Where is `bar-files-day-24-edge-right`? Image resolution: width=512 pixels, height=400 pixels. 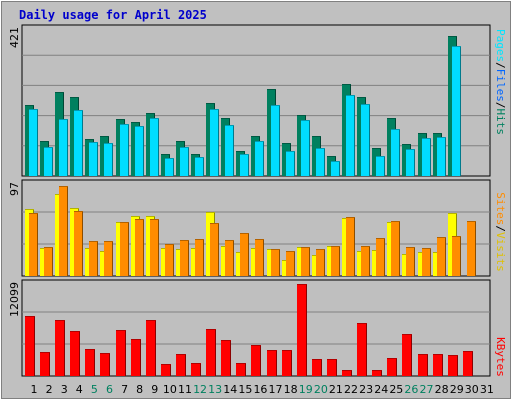
bar-files-day-24-edge-right is located at coordinates (384, 166).